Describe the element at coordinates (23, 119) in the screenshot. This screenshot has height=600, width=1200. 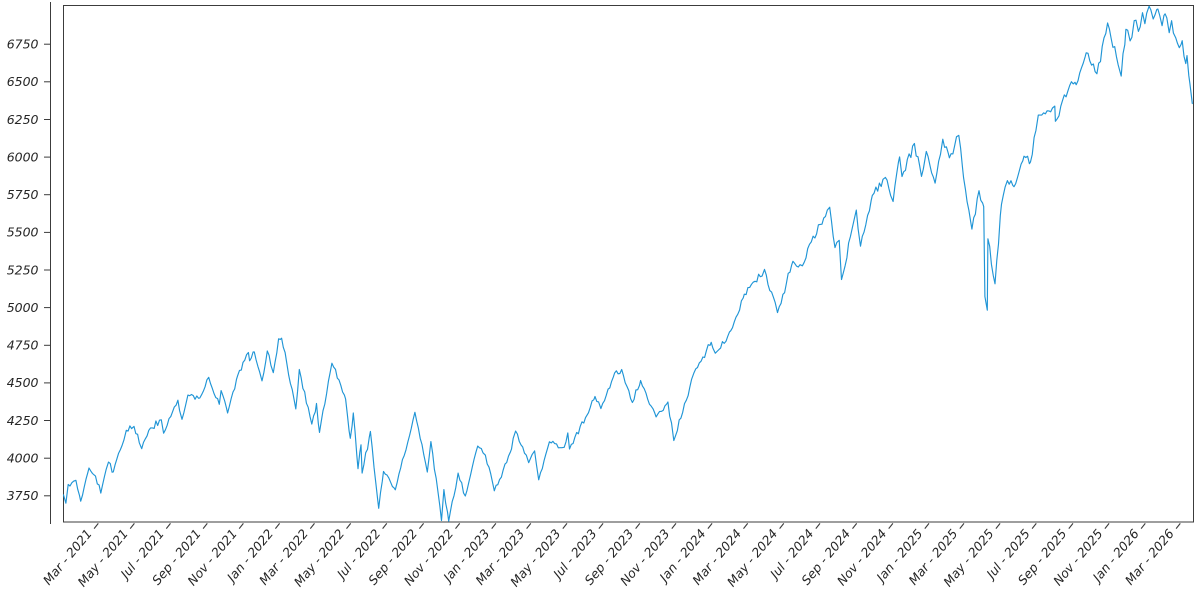
I see `y-tick-label: 6250` at that location.